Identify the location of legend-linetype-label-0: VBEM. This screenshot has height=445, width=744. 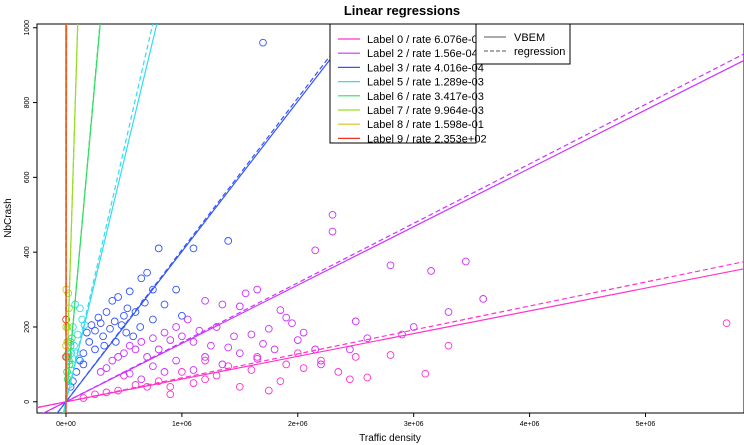
(529, 38).